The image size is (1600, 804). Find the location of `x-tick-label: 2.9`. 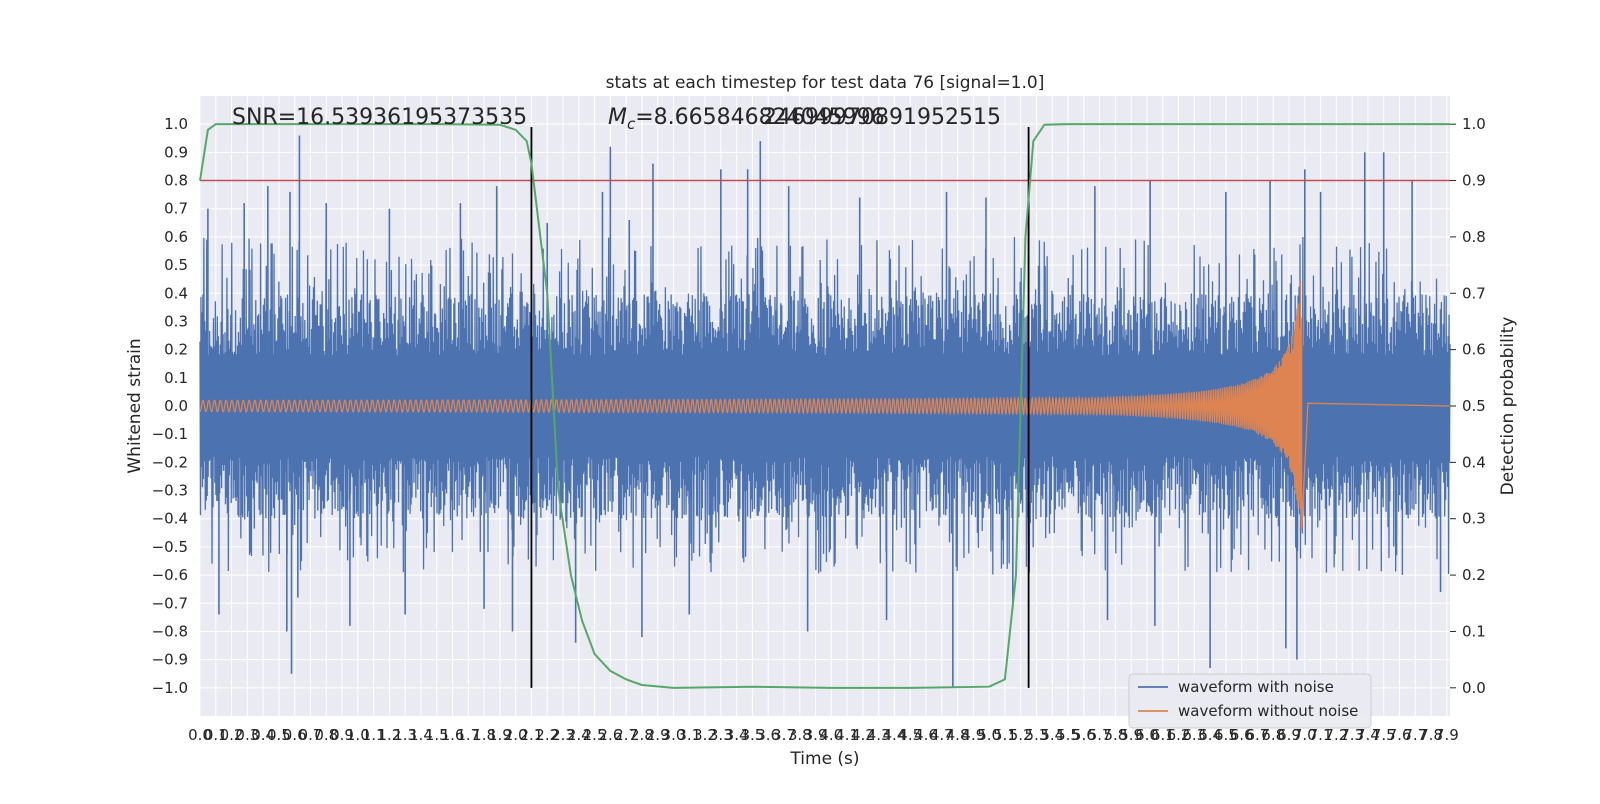

x-tick-label: 2.9 is located at coordinates (658, 735).